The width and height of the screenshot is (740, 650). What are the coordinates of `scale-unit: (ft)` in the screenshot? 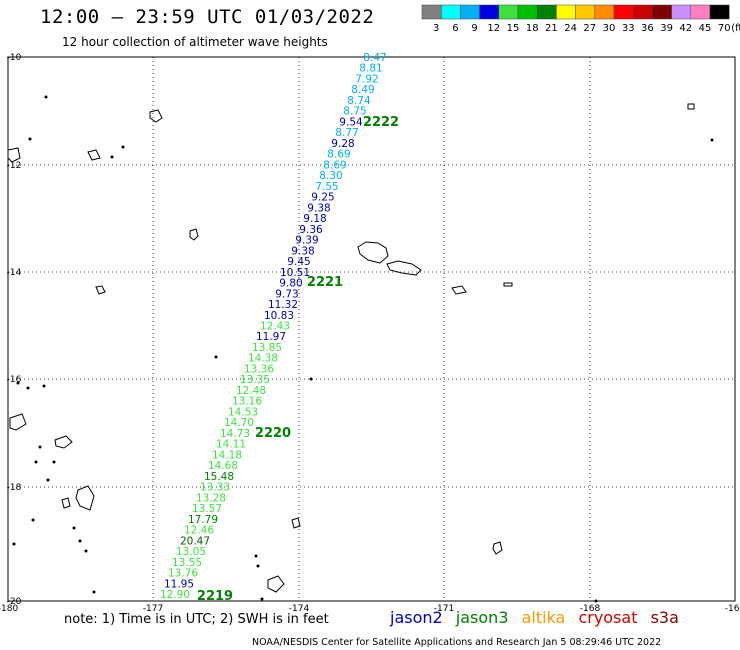 It's located at (735, 28).